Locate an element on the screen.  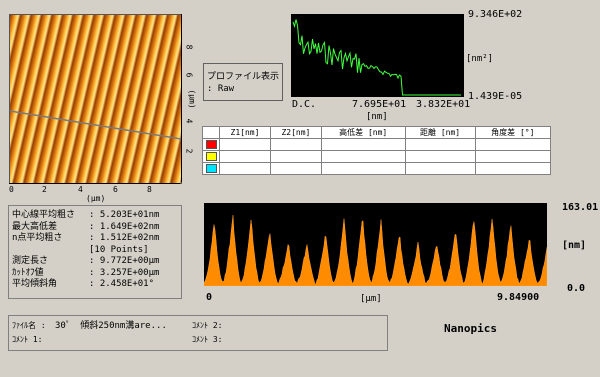
profile-unit: [nm] is located at coordinates (574, 245).